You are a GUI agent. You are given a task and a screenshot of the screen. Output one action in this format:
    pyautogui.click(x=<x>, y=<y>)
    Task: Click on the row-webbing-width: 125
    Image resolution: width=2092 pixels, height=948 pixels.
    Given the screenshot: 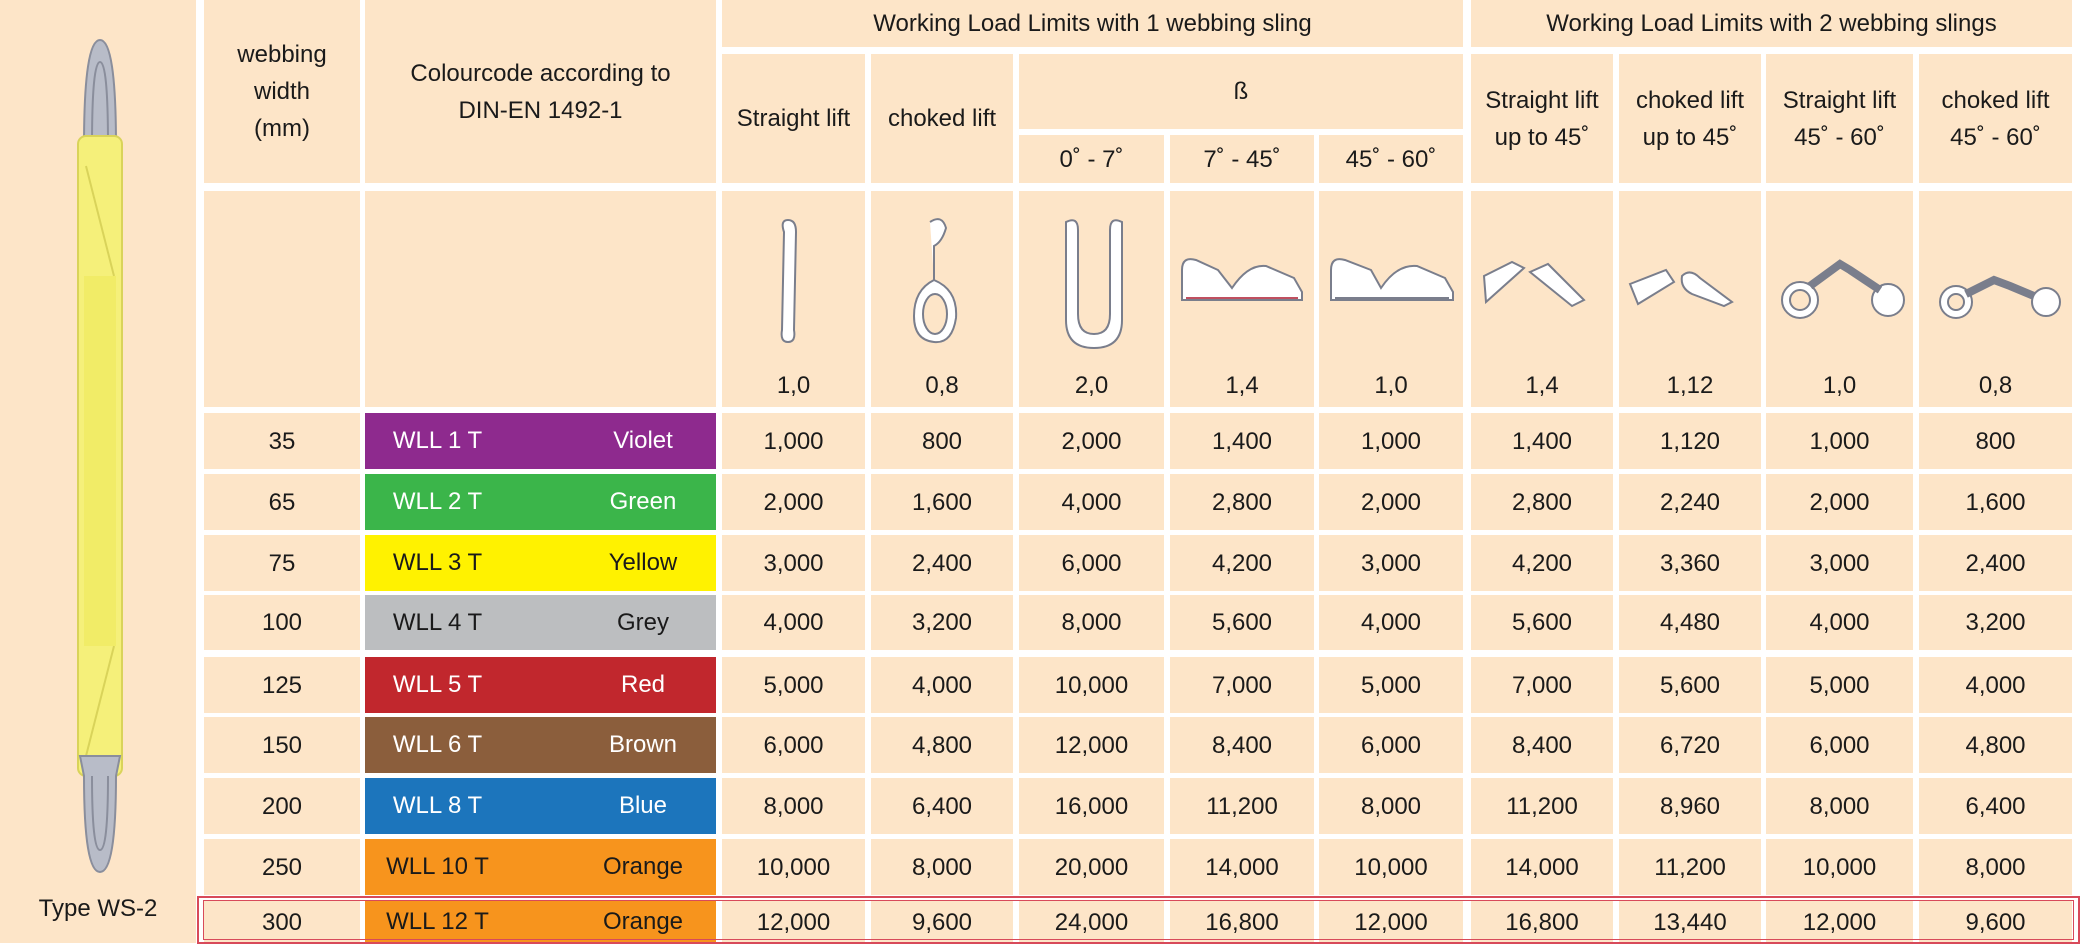 What is the action you would take?
    pyautogui.click(x=282, y=685)
    